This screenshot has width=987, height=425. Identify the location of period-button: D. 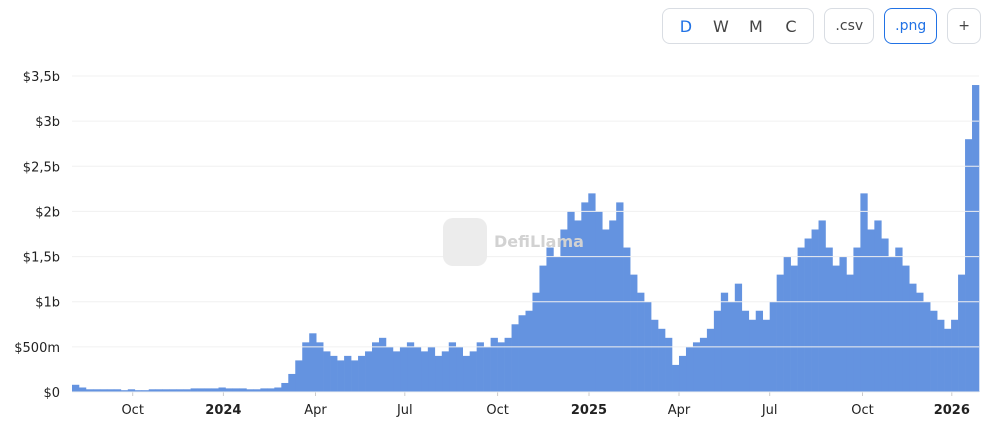
(686, 26).